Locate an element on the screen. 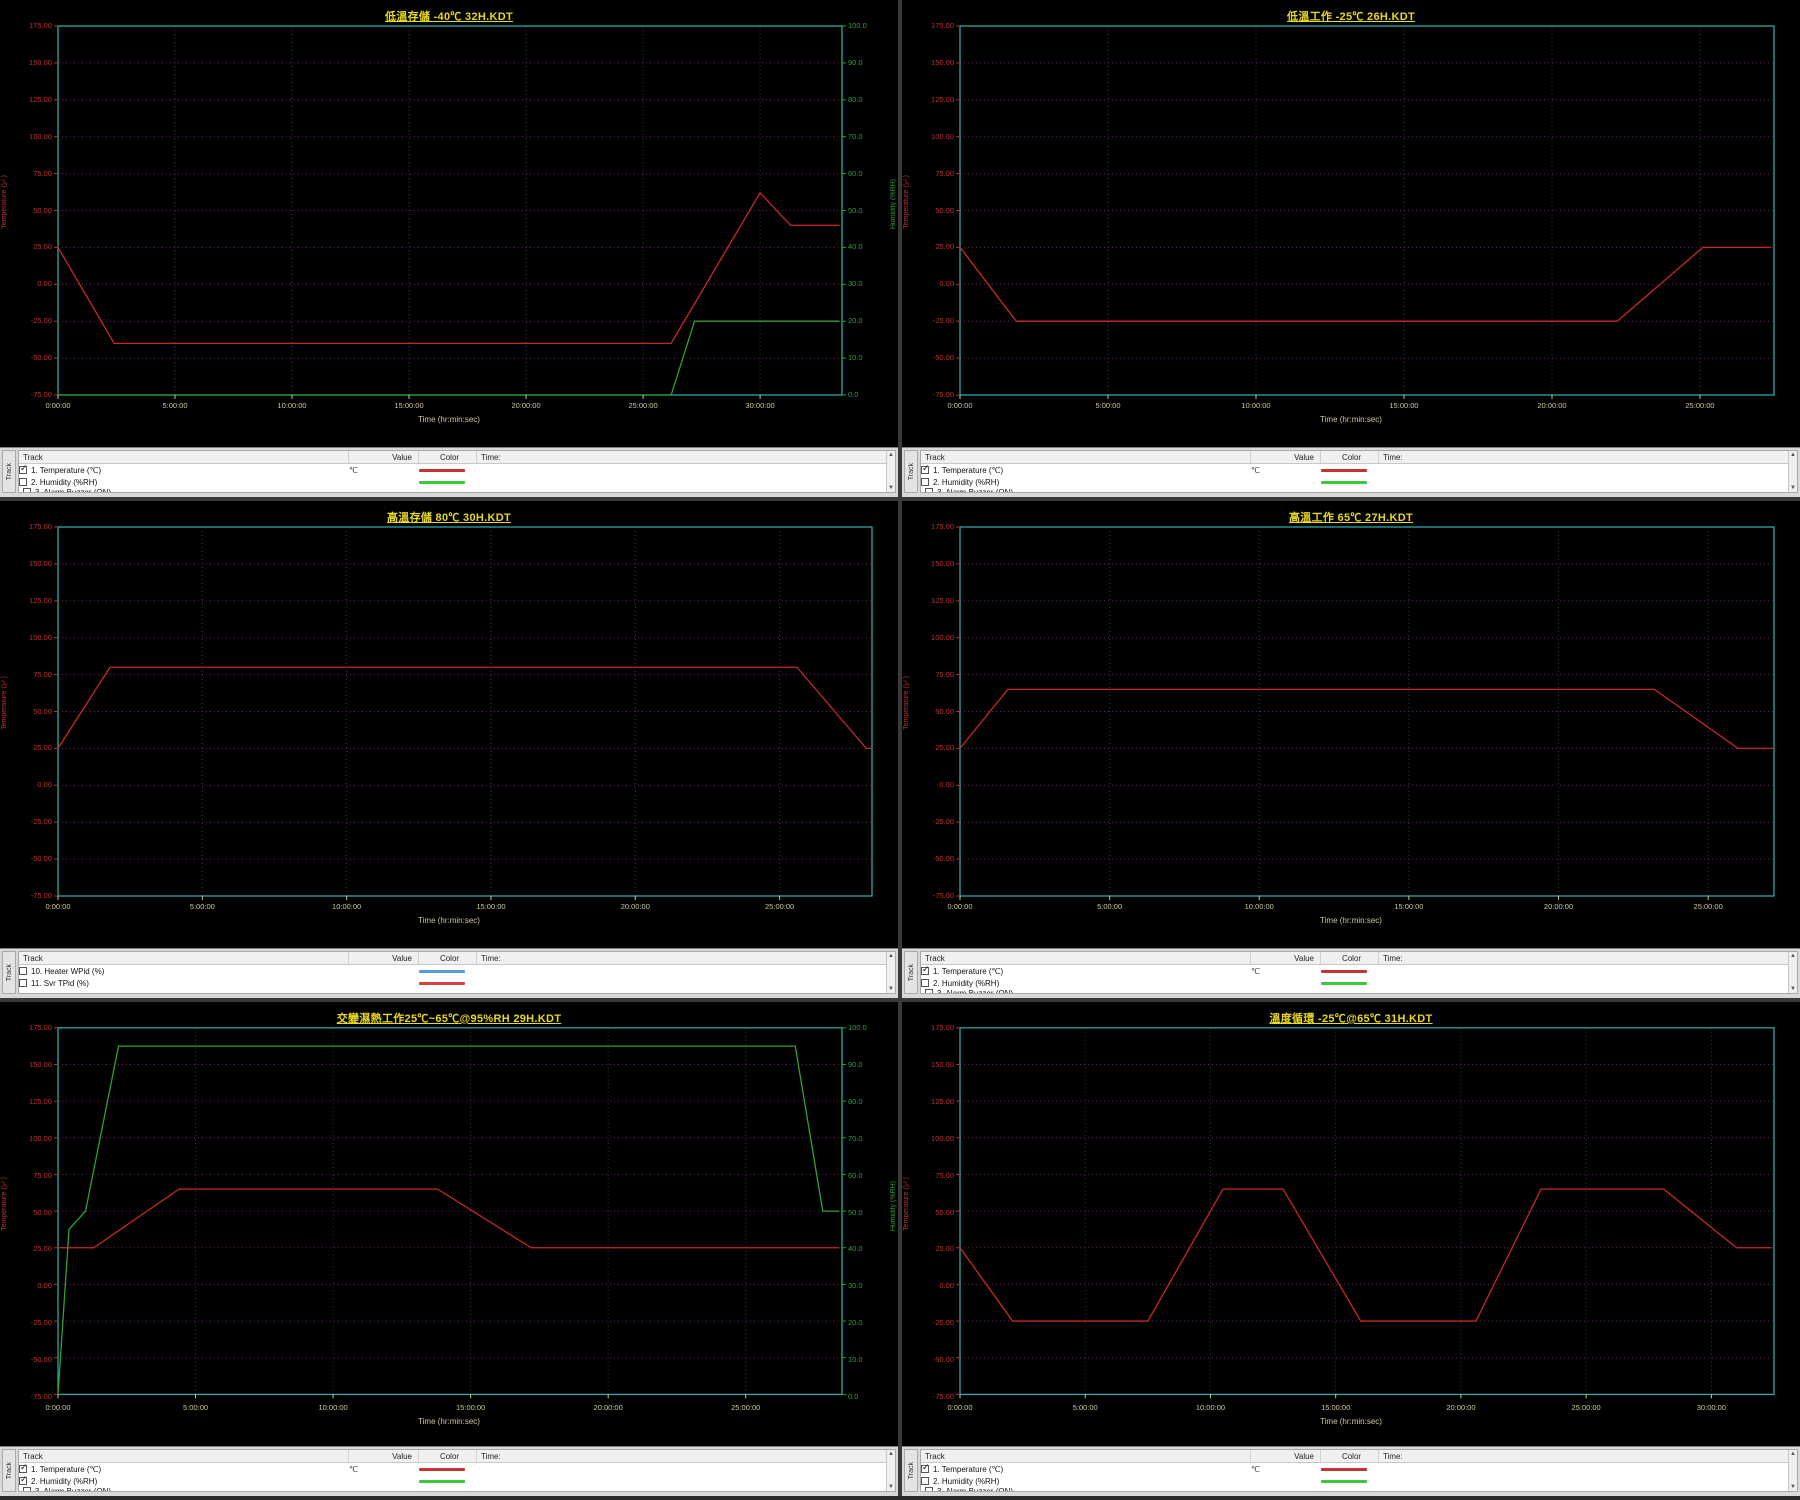 Image resolution: width=1800 pixels, height=1500 pixels. x-axis-tick-label: 0:00:00 is located at coordinates (58, 1407).